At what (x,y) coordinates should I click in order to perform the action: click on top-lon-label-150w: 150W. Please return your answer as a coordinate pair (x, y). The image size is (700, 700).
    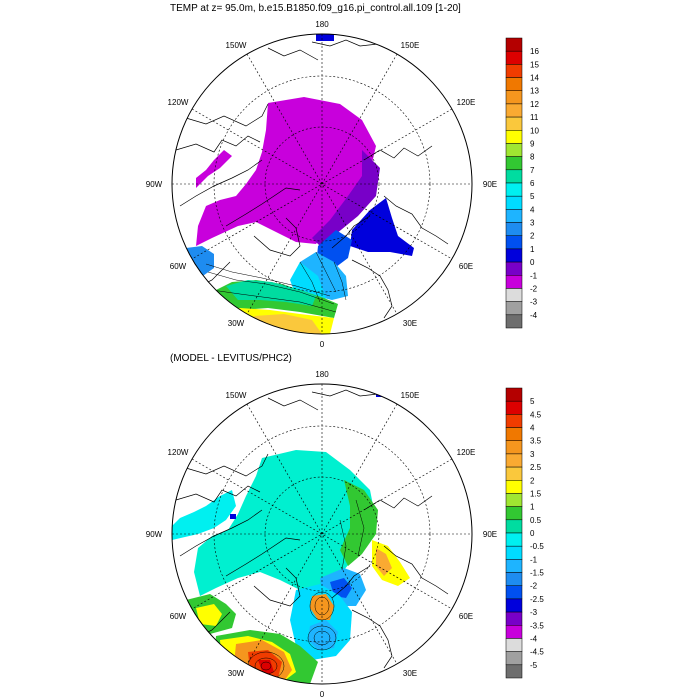
    Looking at the image, I should click on (236, 45).